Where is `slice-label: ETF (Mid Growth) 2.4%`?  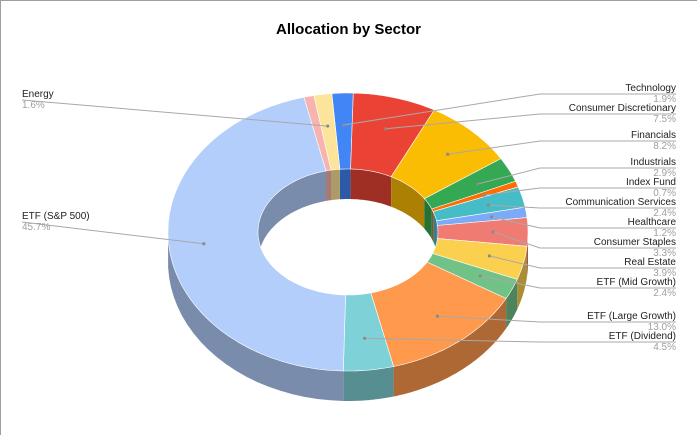
slice-label: ETF (Mid Growth) 2.4% is located at coordinates (636, 288).